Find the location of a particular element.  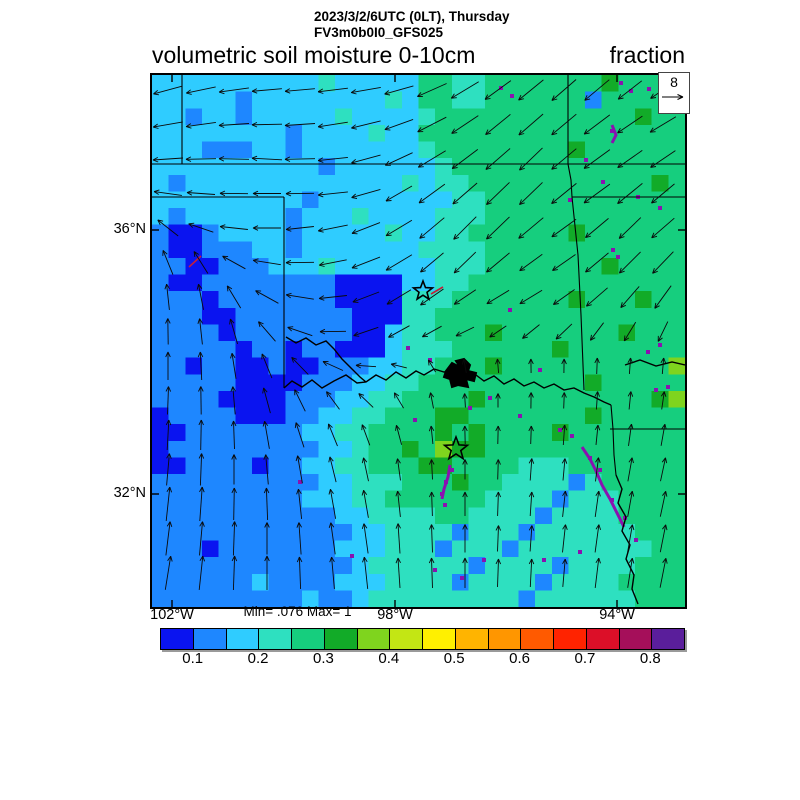

colorbar-tick-label: 0.1 is located at coordinates (193, 658).